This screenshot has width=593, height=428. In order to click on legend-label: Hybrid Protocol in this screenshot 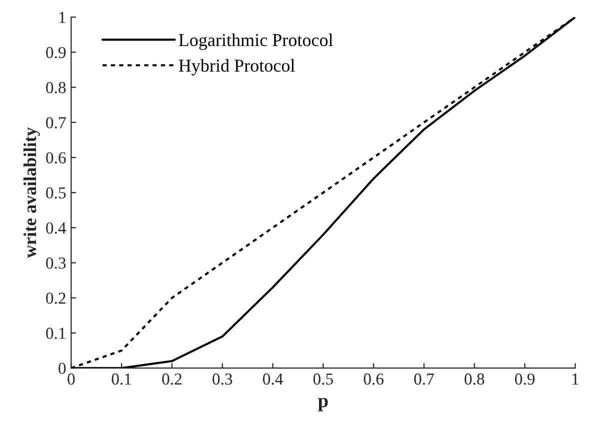, I will do `click(236, 67)`.